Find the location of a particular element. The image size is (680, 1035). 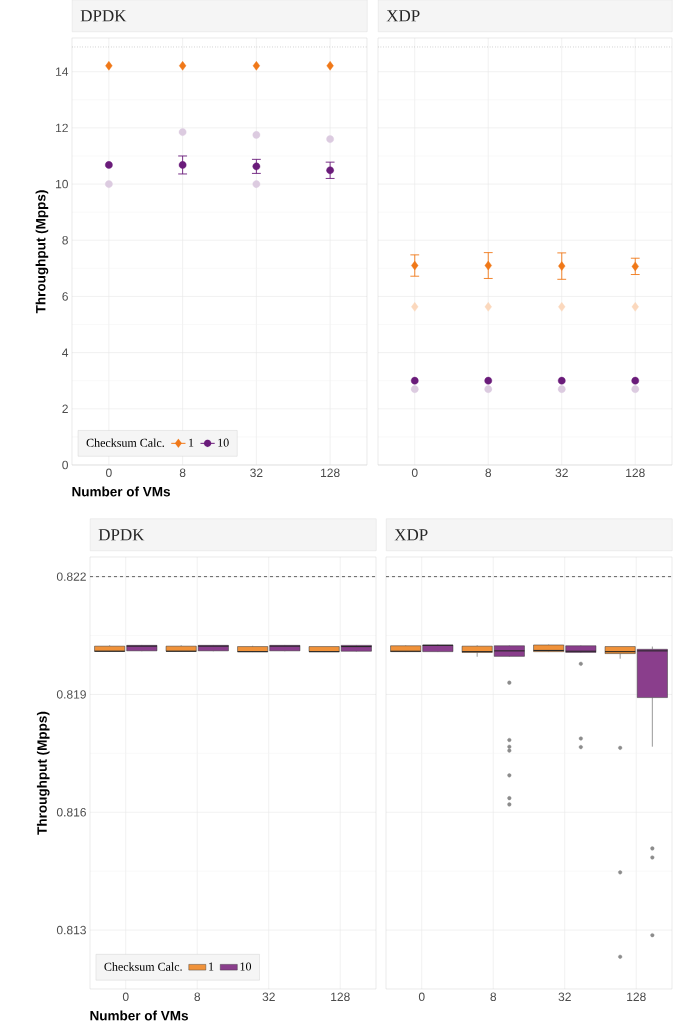

y-tick-label: 12 is located at coordinates (62, 128).